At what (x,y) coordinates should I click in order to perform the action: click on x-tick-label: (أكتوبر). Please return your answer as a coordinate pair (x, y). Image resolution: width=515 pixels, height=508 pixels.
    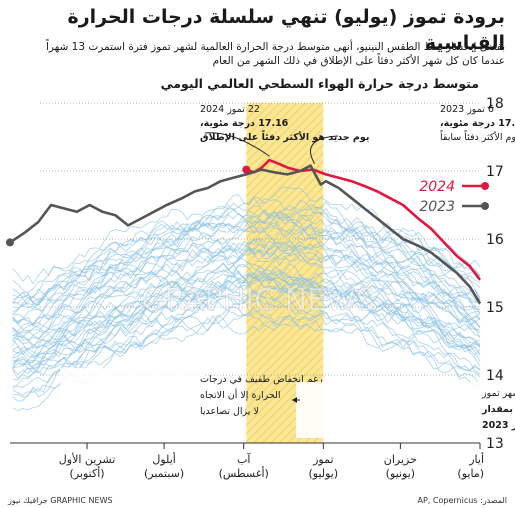
    Looking at the image, I should click on (87, 473).